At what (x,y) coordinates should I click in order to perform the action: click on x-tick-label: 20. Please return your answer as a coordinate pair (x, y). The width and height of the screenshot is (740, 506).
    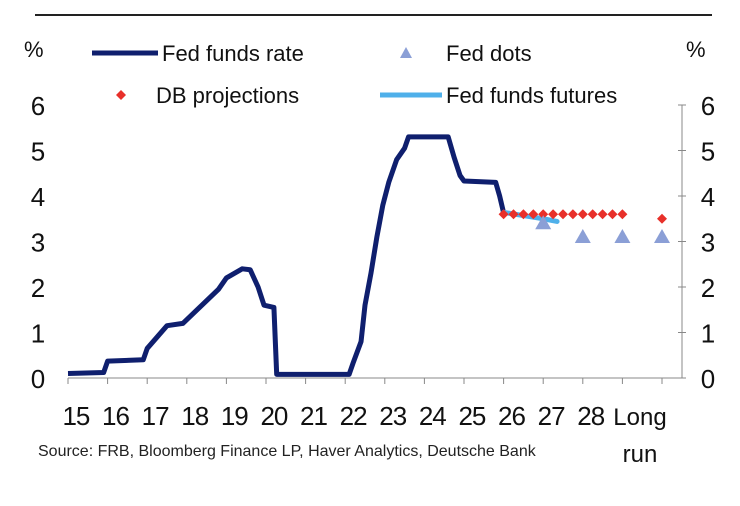
    Looking at the image, I should click on (273, 416).